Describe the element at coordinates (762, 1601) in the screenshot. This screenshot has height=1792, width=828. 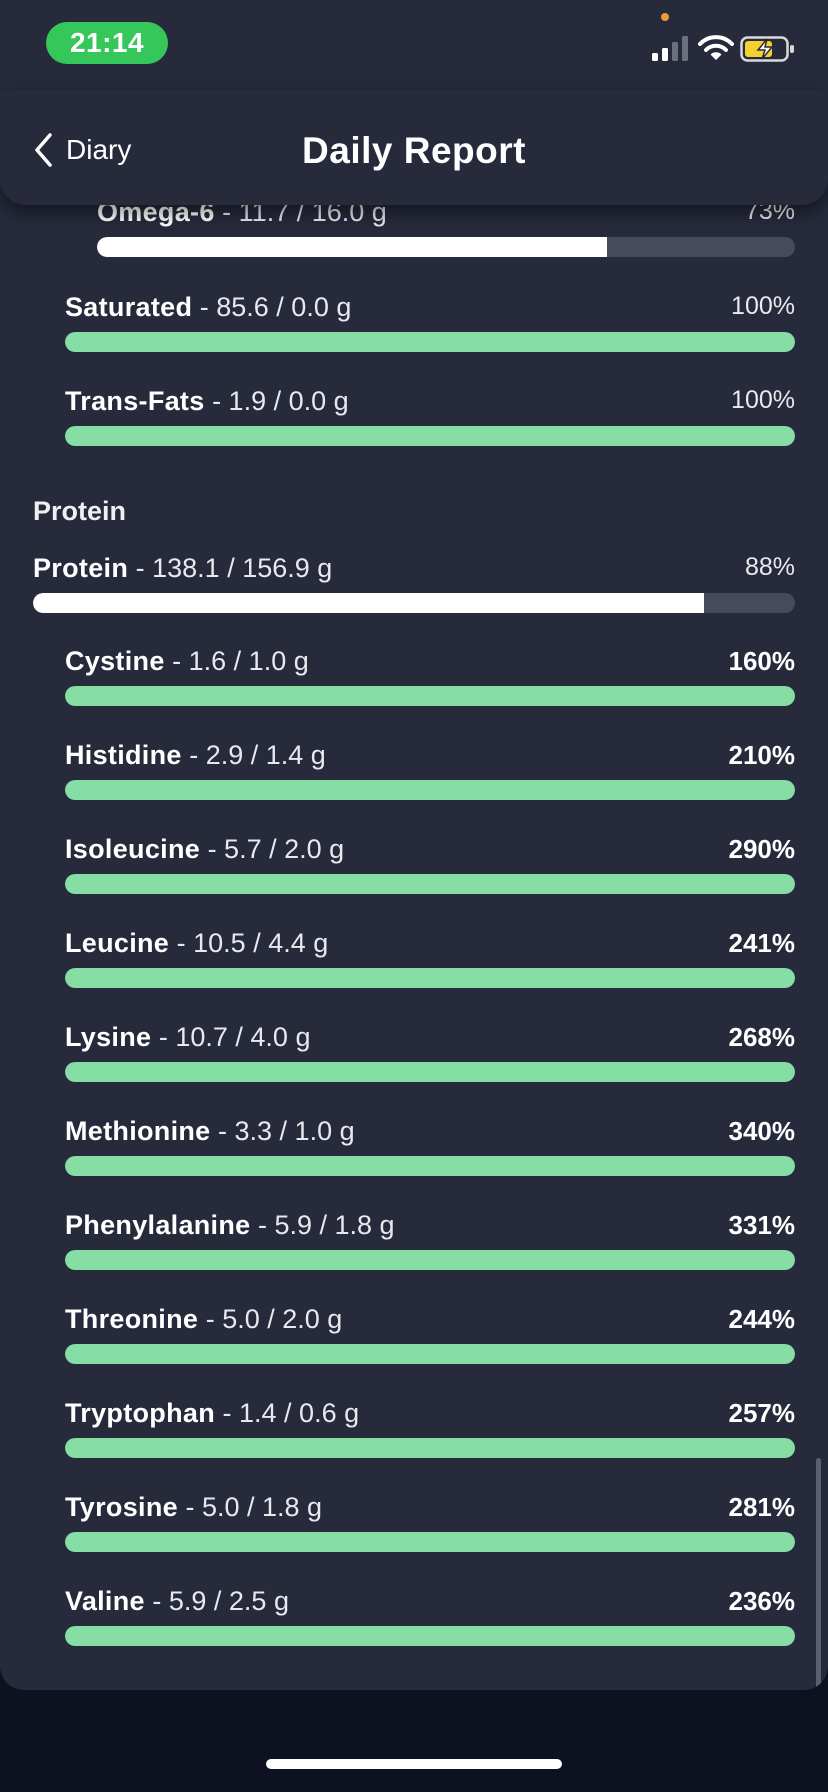
I see `nutrient-percent: 236%` at that location.